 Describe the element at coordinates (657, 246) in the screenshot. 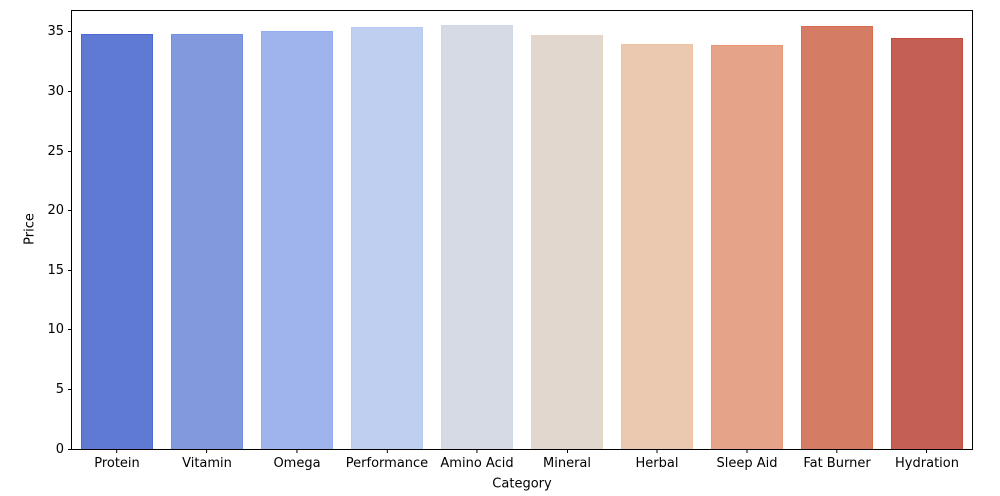

I see `bar-herbal` at that location.